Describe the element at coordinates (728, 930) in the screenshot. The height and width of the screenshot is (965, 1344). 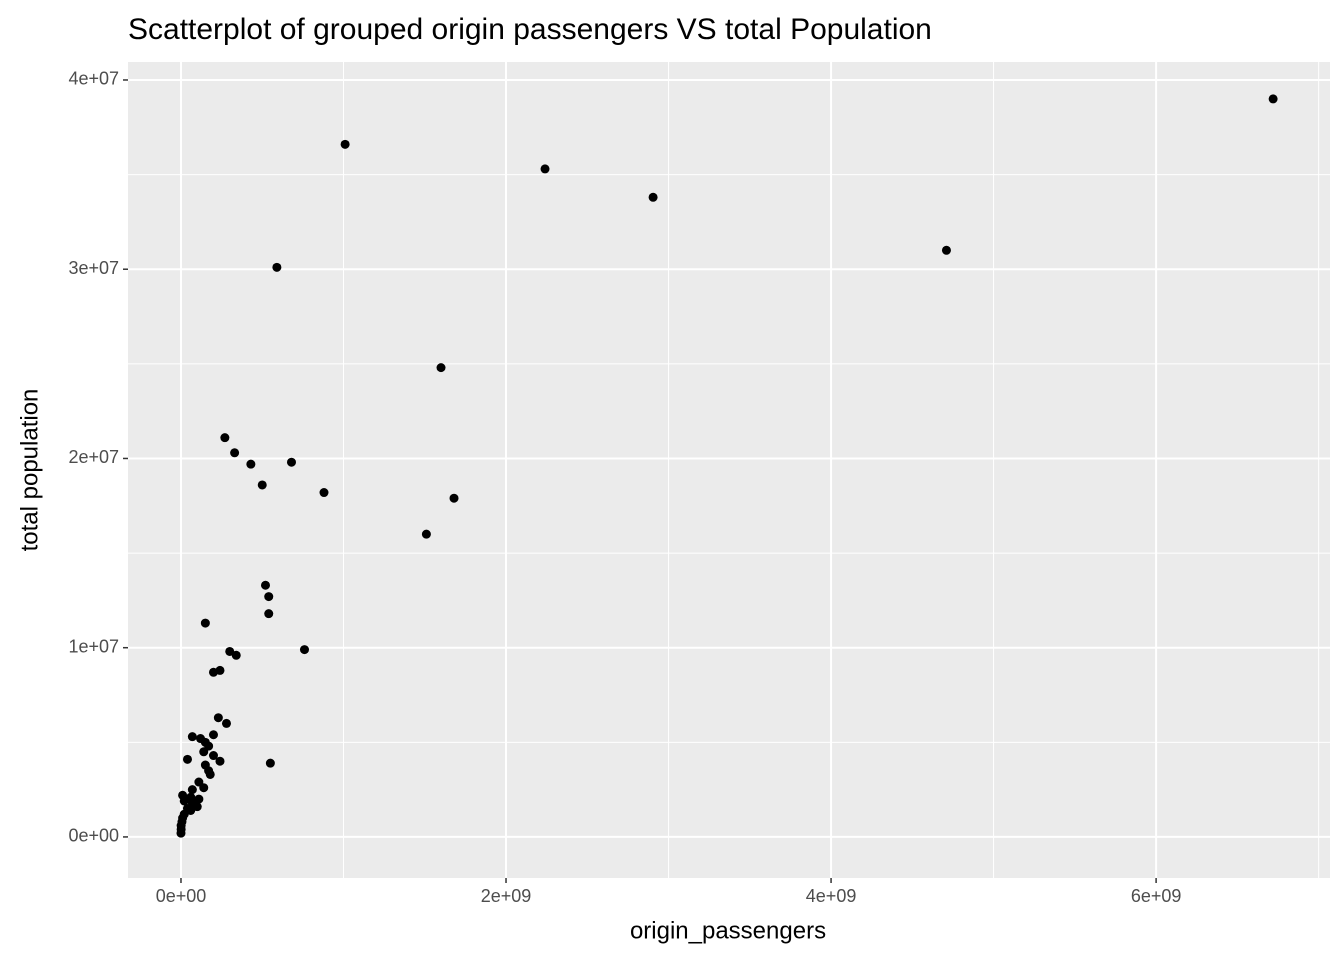
I see `x-axis-title: origin_passengers` at that location.